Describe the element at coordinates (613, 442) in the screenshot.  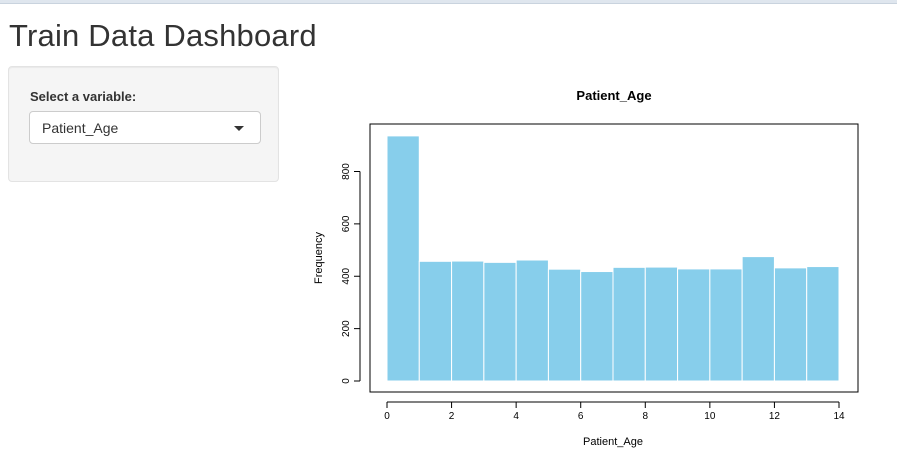
I see `x-axis-label: Patient_Age` at that location.